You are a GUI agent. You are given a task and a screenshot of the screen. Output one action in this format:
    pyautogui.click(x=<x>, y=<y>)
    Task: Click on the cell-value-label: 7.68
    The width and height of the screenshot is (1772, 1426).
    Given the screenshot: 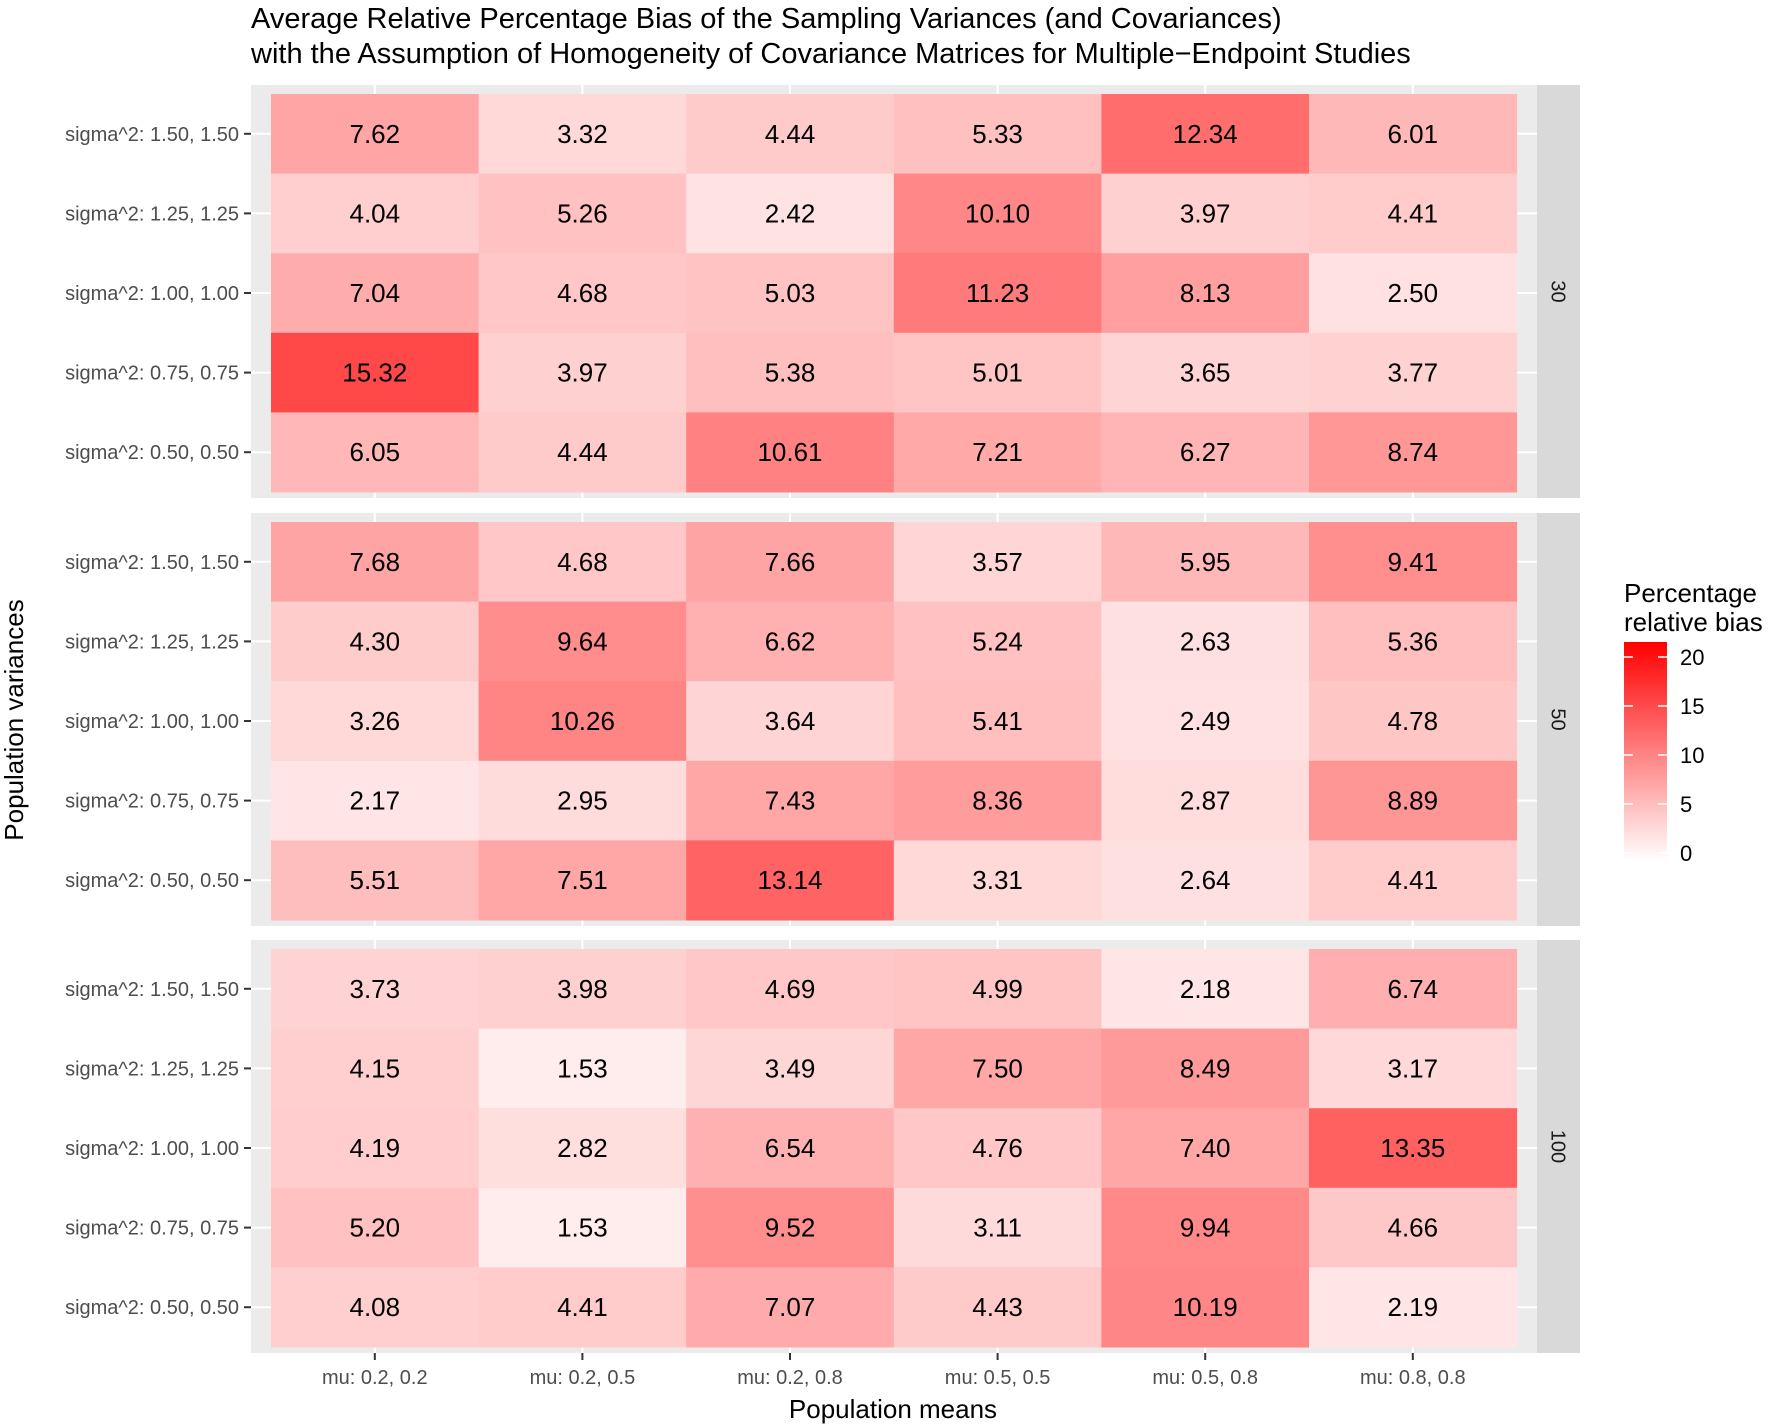 What is the action you would take?
    pyautogui.click(x=374, y=562)
    